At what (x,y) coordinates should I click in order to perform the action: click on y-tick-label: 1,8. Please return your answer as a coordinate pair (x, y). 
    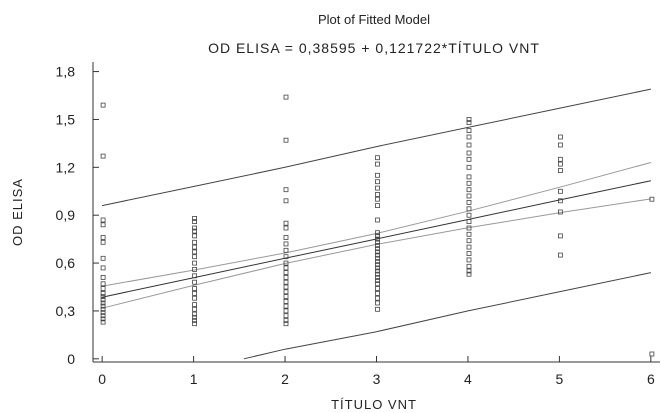
    Looking at the image, I should click on (66, 72).